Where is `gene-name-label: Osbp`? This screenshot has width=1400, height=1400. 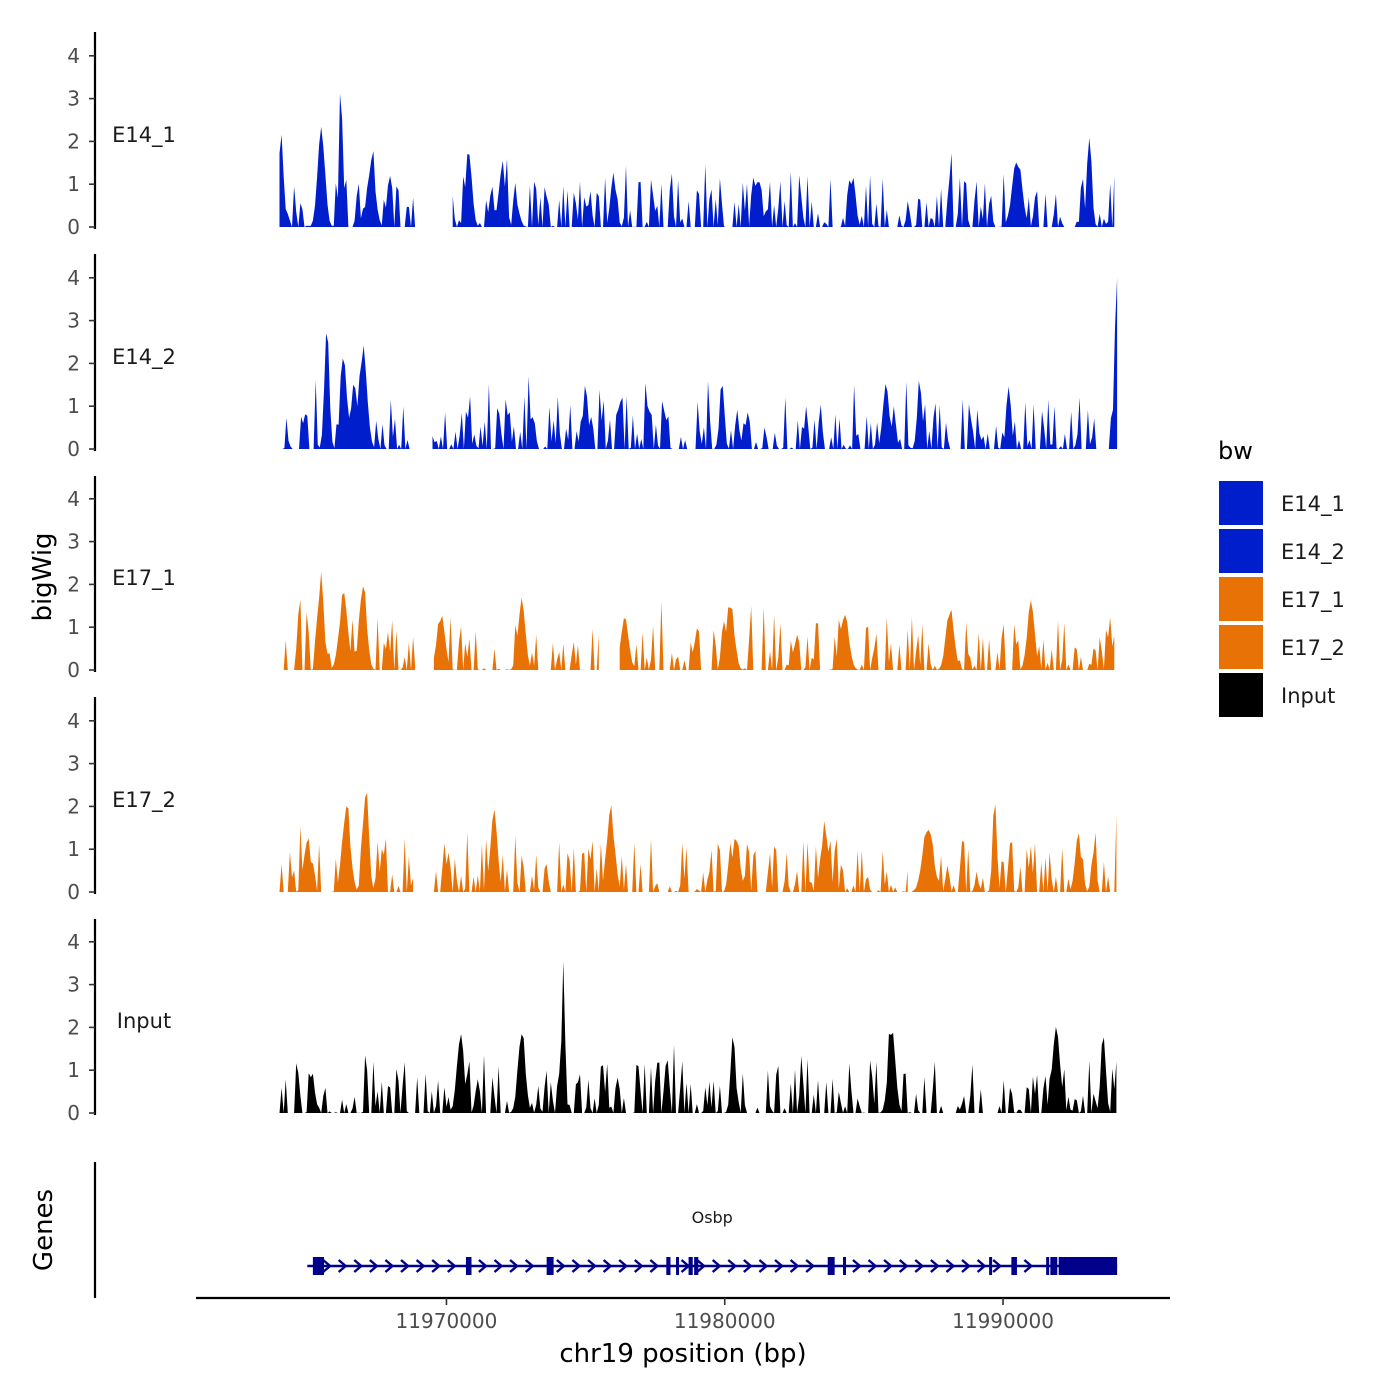
gene-name-label: Osbp is located at coordinates (712, 1217).